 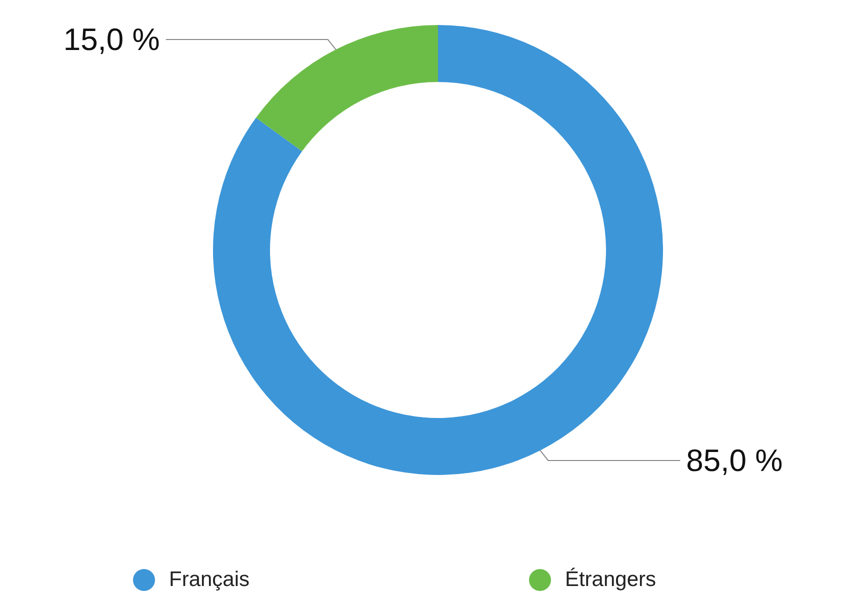 I want to click on legend-label: Français, so click(x=209, y=580).